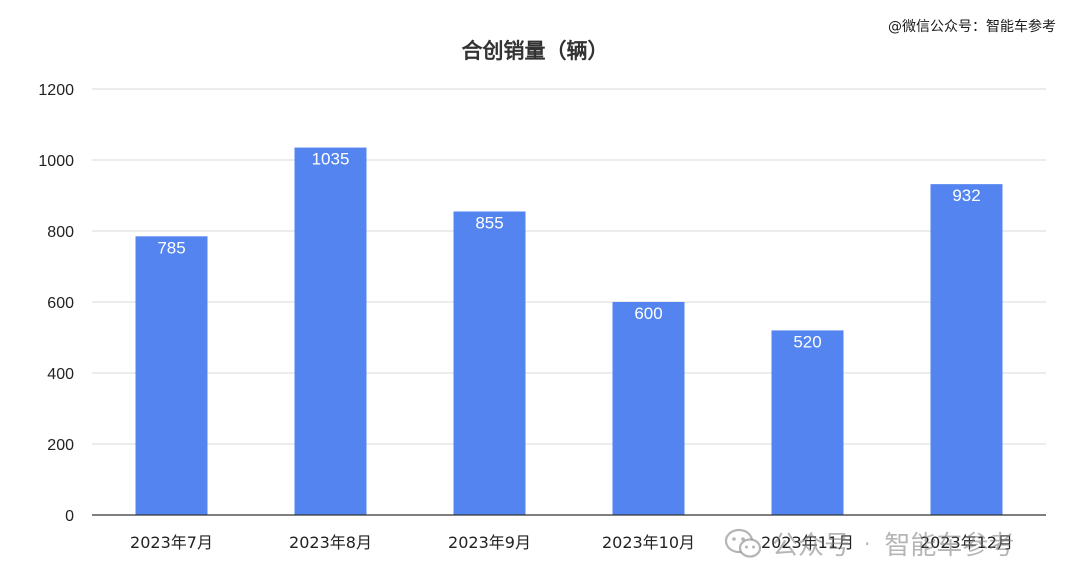  I want to click on x-tick-label: 2023年8月, so click(330, 542).